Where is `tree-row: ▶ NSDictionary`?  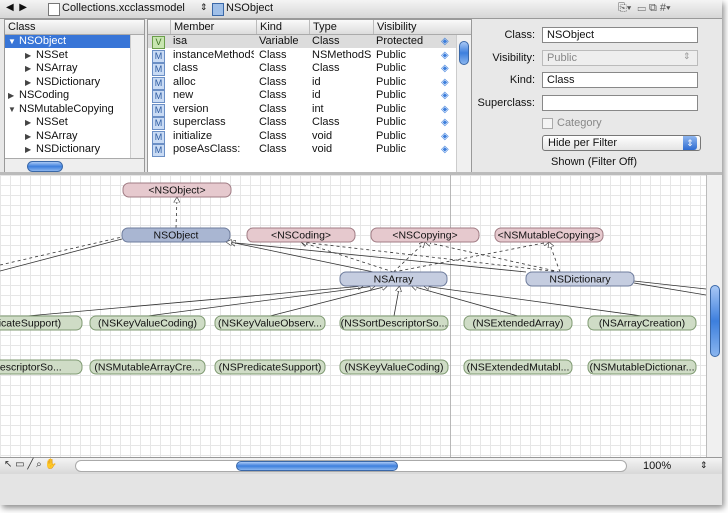 tree-row: ▶ NSDictionary is located at coordinates (67, 82).